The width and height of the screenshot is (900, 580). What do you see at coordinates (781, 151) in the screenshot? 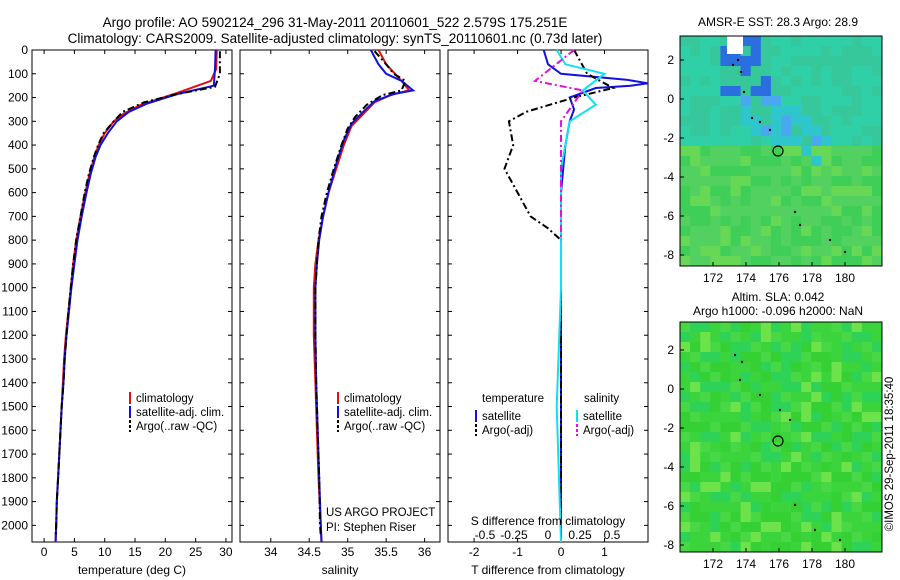
I see `map-frame` at bounding box center [781, 151].